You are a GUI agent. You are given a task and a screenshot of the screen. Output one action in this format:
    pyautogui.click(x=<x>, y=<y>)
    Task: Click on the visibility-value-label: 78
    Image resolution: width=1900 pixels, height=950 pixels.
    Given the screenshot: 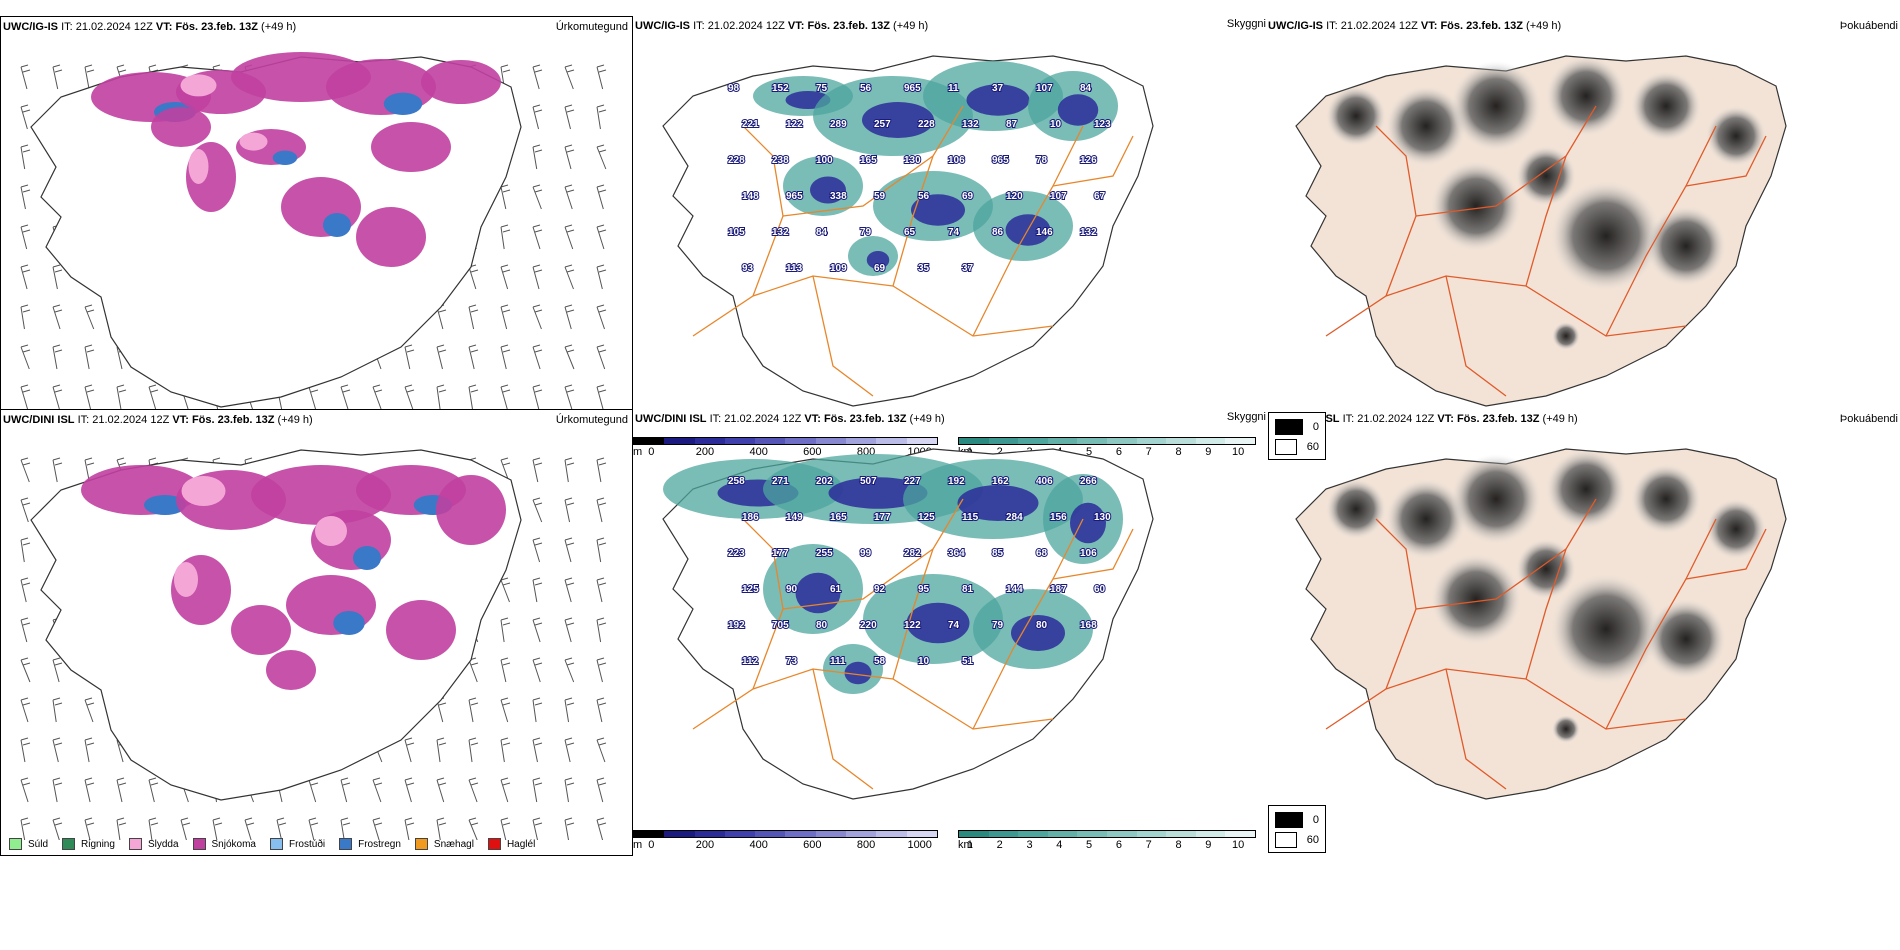 What is the action you would take?
    pyautogui.click(x=1042, y=160)
    